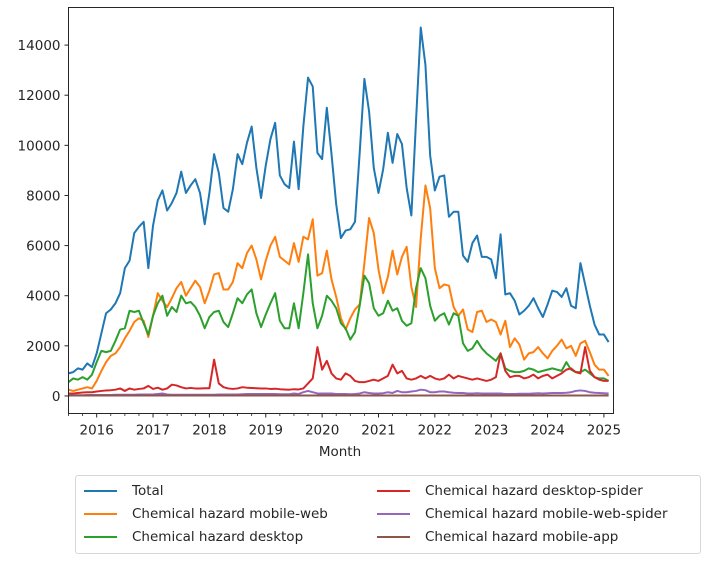 The width and height of the screenshot is (708, 561). I want to click on x-tick-label: 2024, so click(547, 431).